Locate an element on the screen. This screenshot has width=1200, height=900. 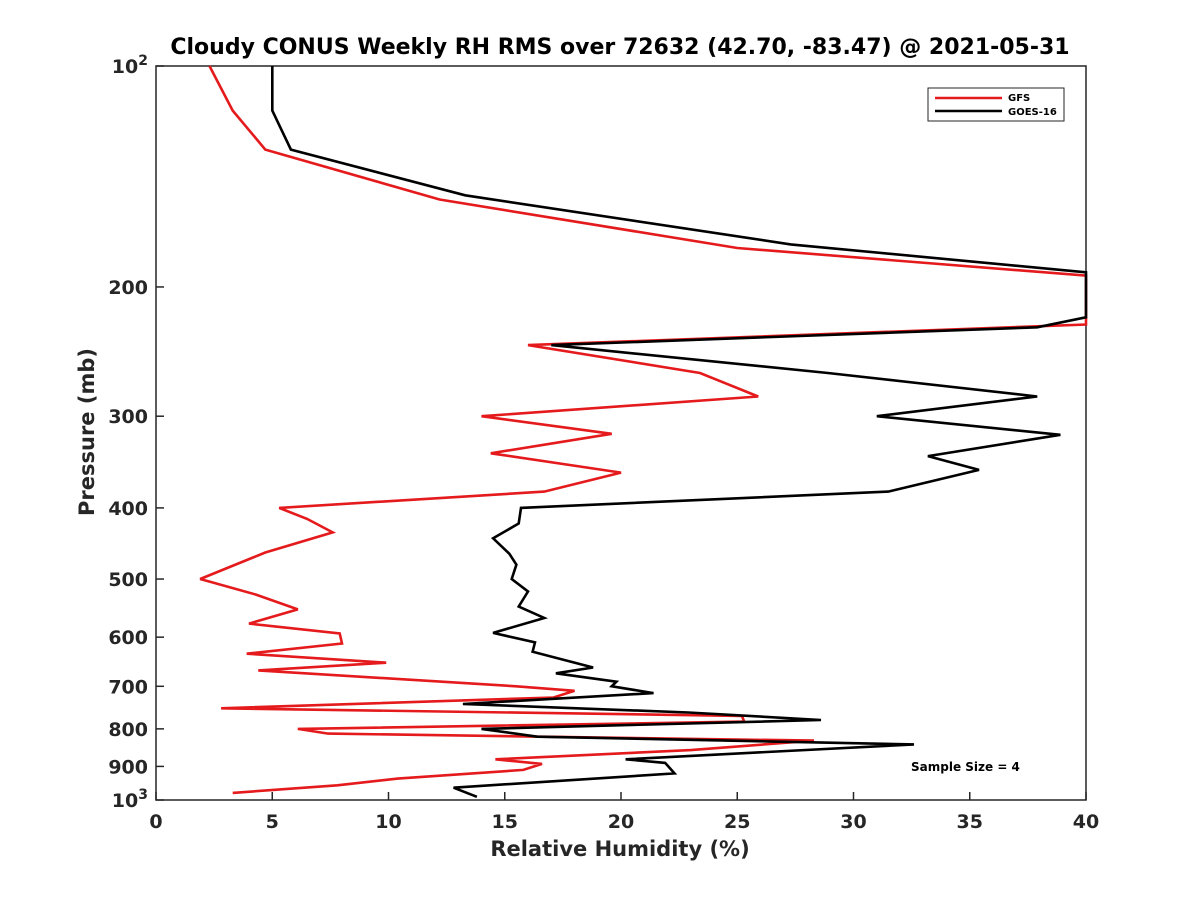
x-tick-label: 40 is located at coordinates (1086, 822).